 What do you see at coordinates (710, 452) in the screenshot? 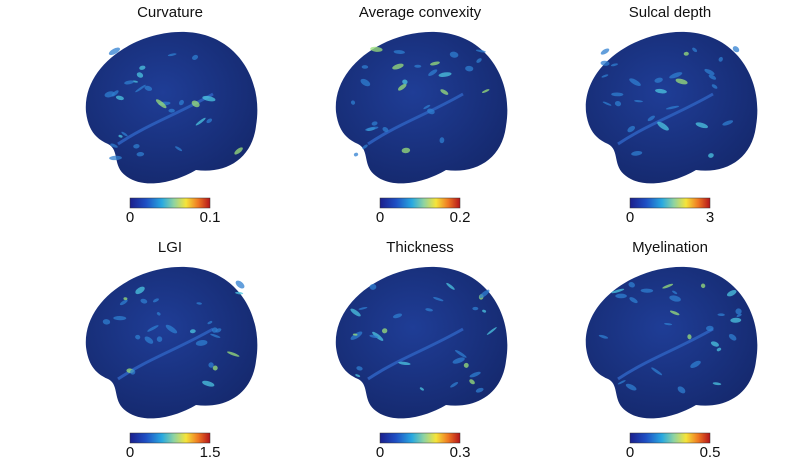
I see `colorbar-max-label: 0.5` at bounding box center [710, 452].